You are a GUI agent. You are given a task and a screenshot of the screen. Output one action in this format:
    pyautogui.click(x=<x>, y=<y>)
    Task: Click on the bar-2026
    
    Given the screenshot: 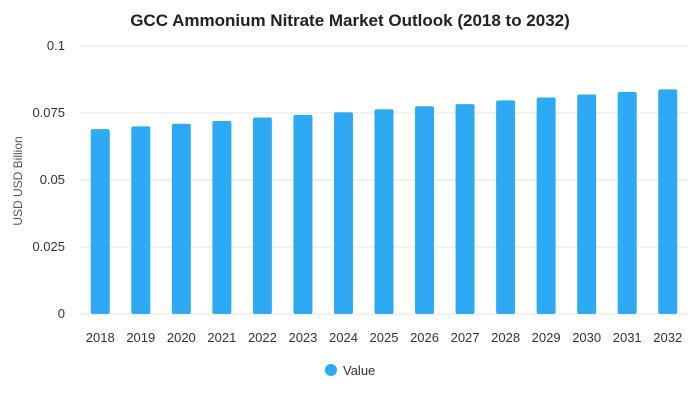 What is the action you would take?
    pyautogui.click(x=425, y=210)
    